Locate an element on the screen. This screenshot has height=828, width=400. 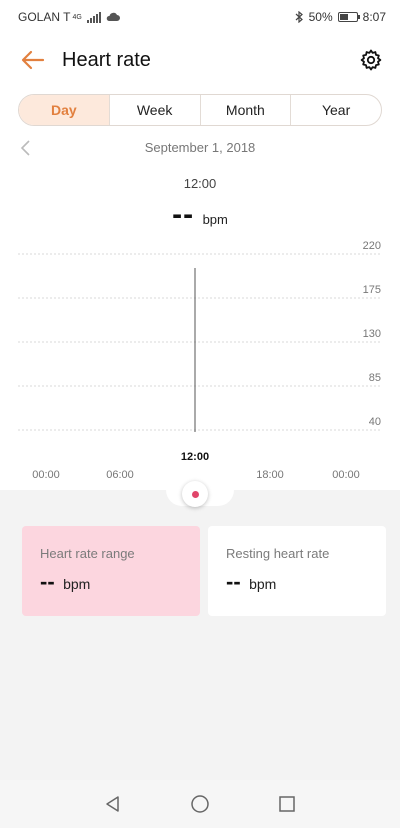
status-right: 50% 8:07 is located at coordinates (340, 17).